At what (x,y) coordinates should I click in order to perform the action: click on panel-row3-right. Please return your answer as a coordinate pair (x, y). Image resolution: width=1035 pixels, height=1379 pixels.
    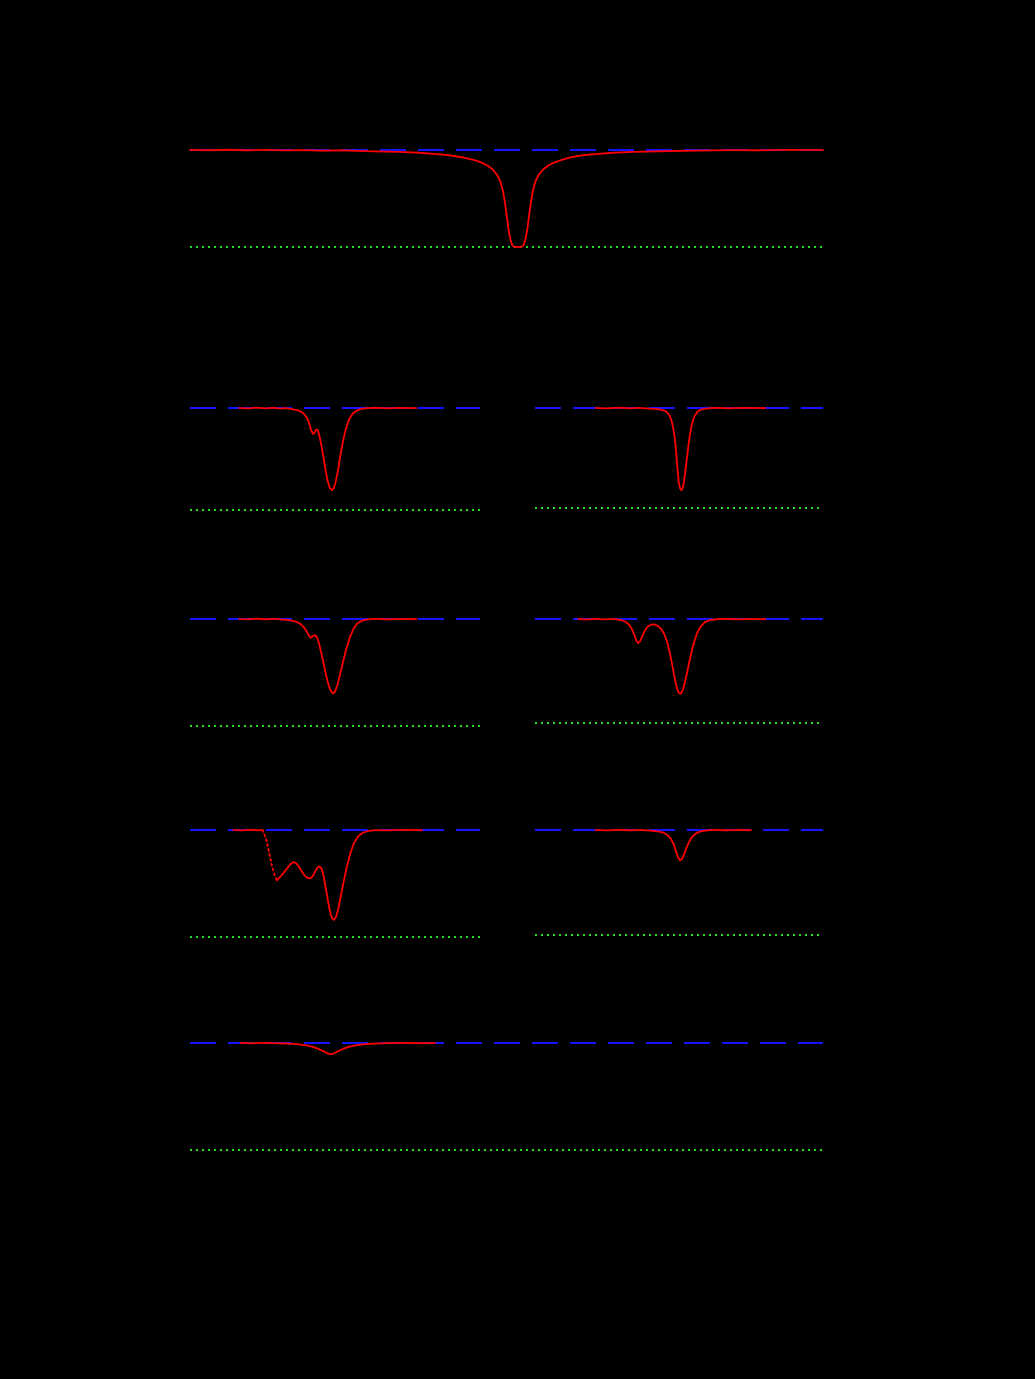
    Looking at the image, I should click on (679, 670).